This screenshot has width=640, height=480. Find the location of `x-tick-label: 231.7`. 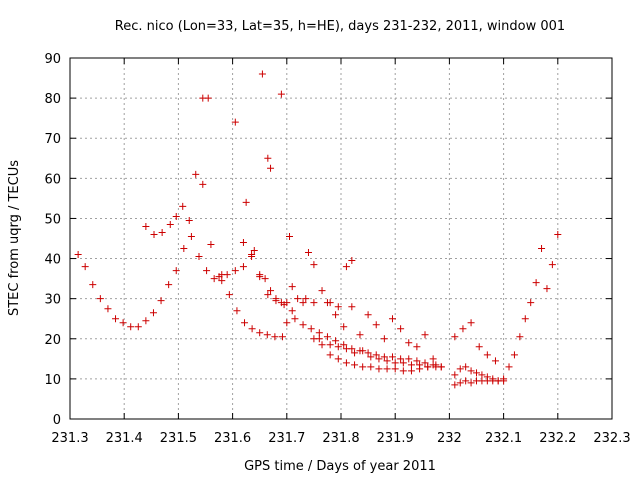

x-tick-label: 231.7 is located at coordinates (286, 438).